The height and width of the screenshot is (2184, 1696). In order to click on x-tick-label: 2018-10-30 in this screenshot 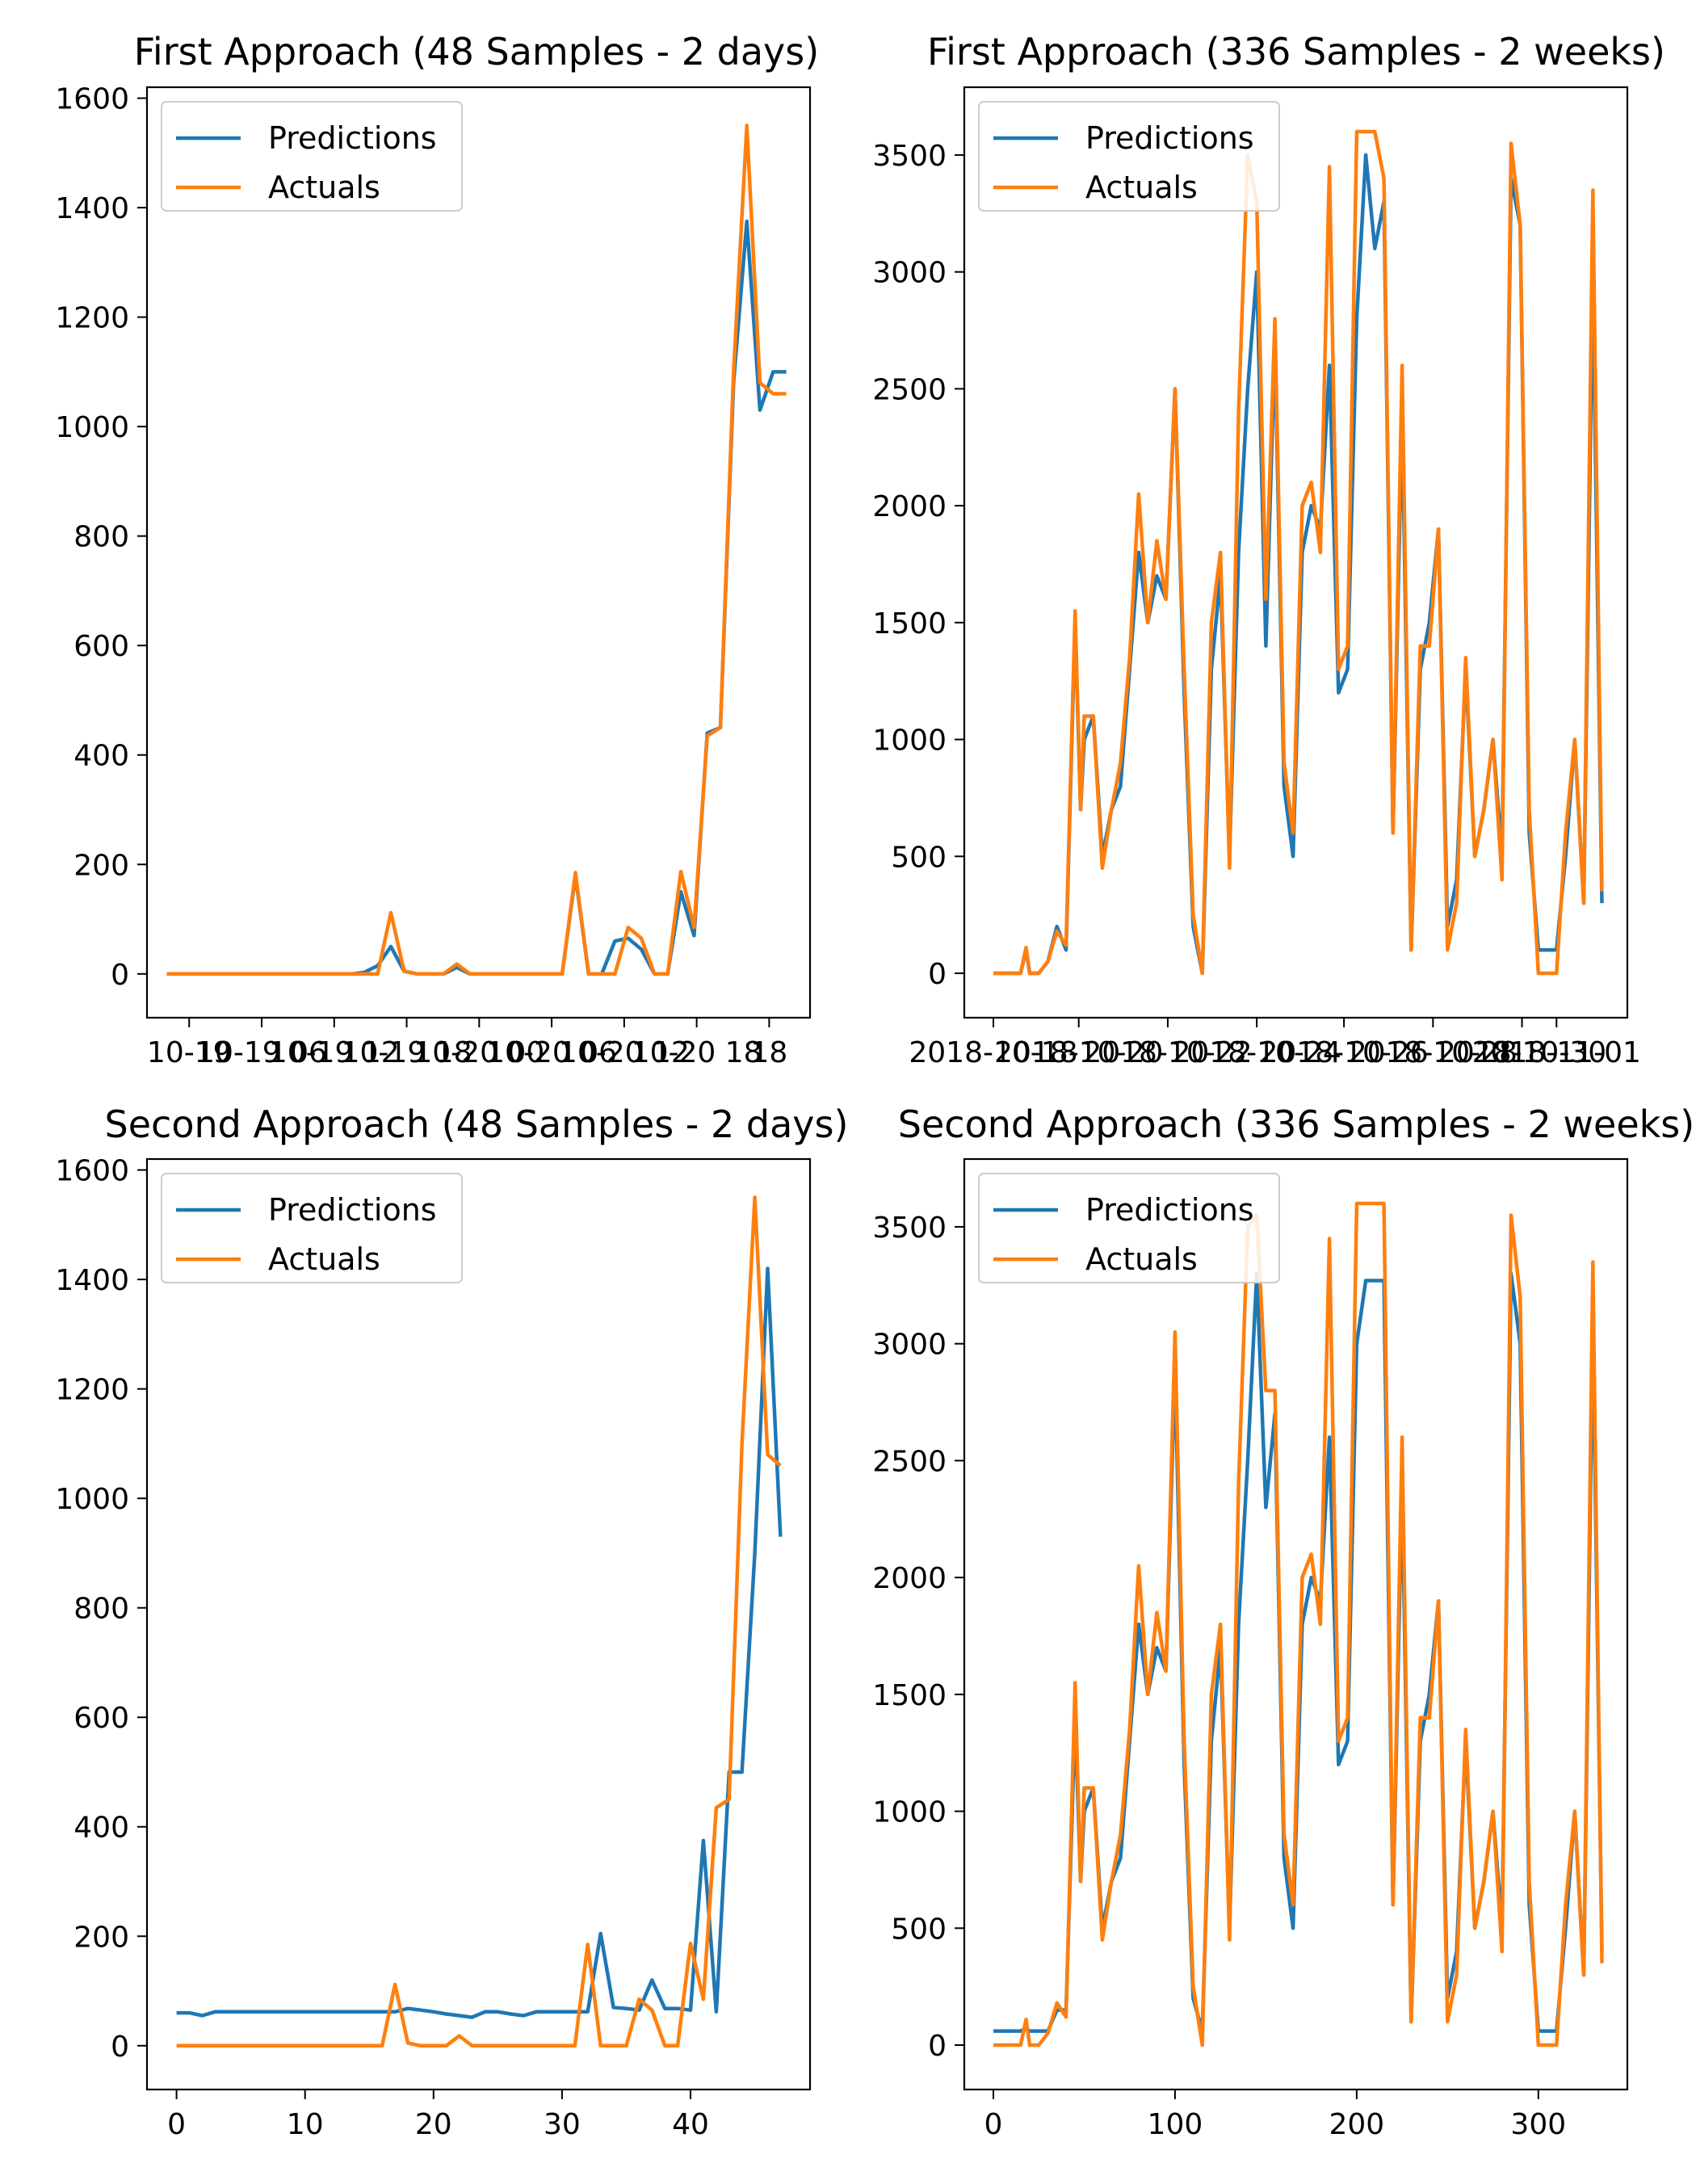, I will do `click(1522, 1052)`.